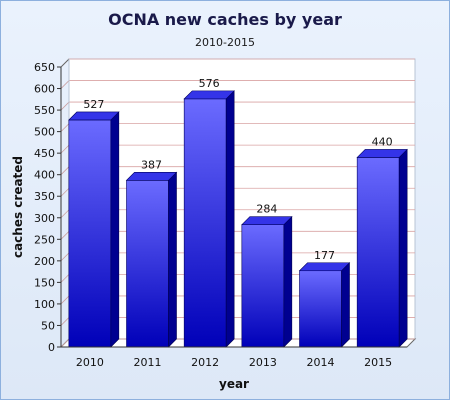 The image size is (450, 400). I want to click on x-tick-label: 2015, so click(378, 362).